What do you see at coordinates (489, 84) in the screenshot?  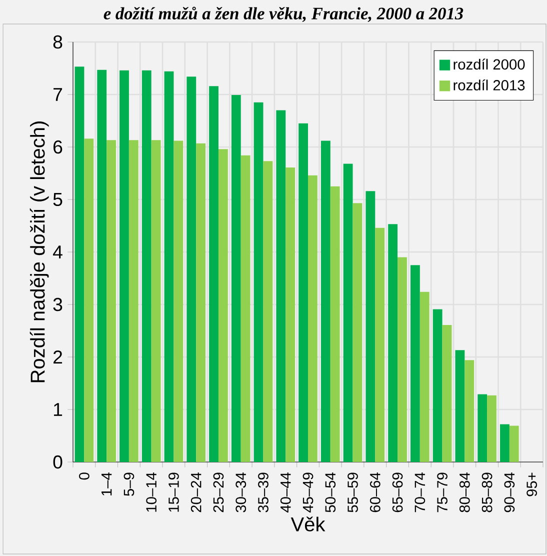 I see `legend-label: rozdíl 2013` at bounding box center [489, 84].